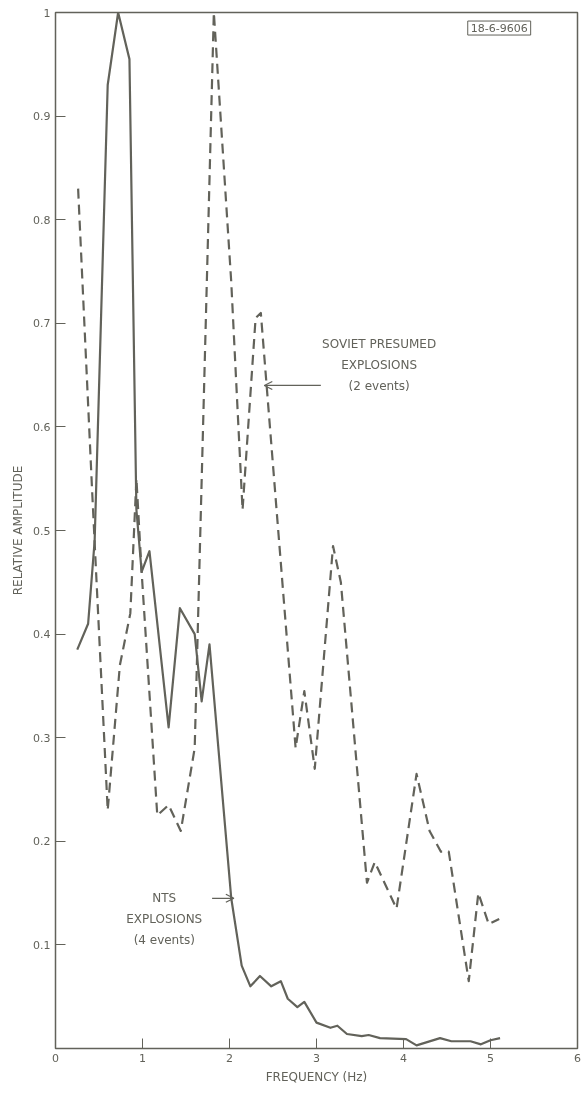 The height and width of the screenshot is (1108, 585). I want to click on y-tick-label: 0.3, so click(42, 738).